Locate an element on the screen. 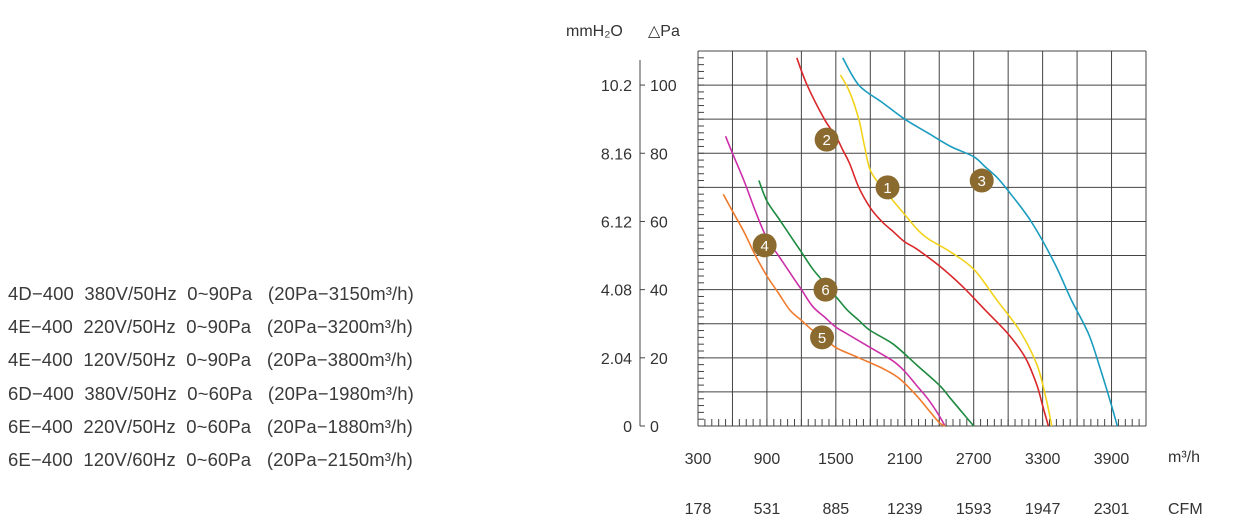 The height and width of the screenshot is (528, 1236). curve-badge-5: 5 is located at coordinates (822, 337).